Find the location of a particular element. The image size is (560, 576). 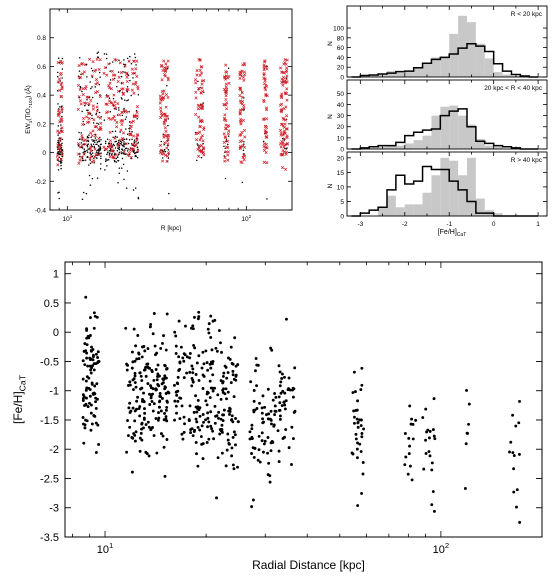

panel-label: 20 kpc < R < 40 kpc is located at coordinates (513, 88).